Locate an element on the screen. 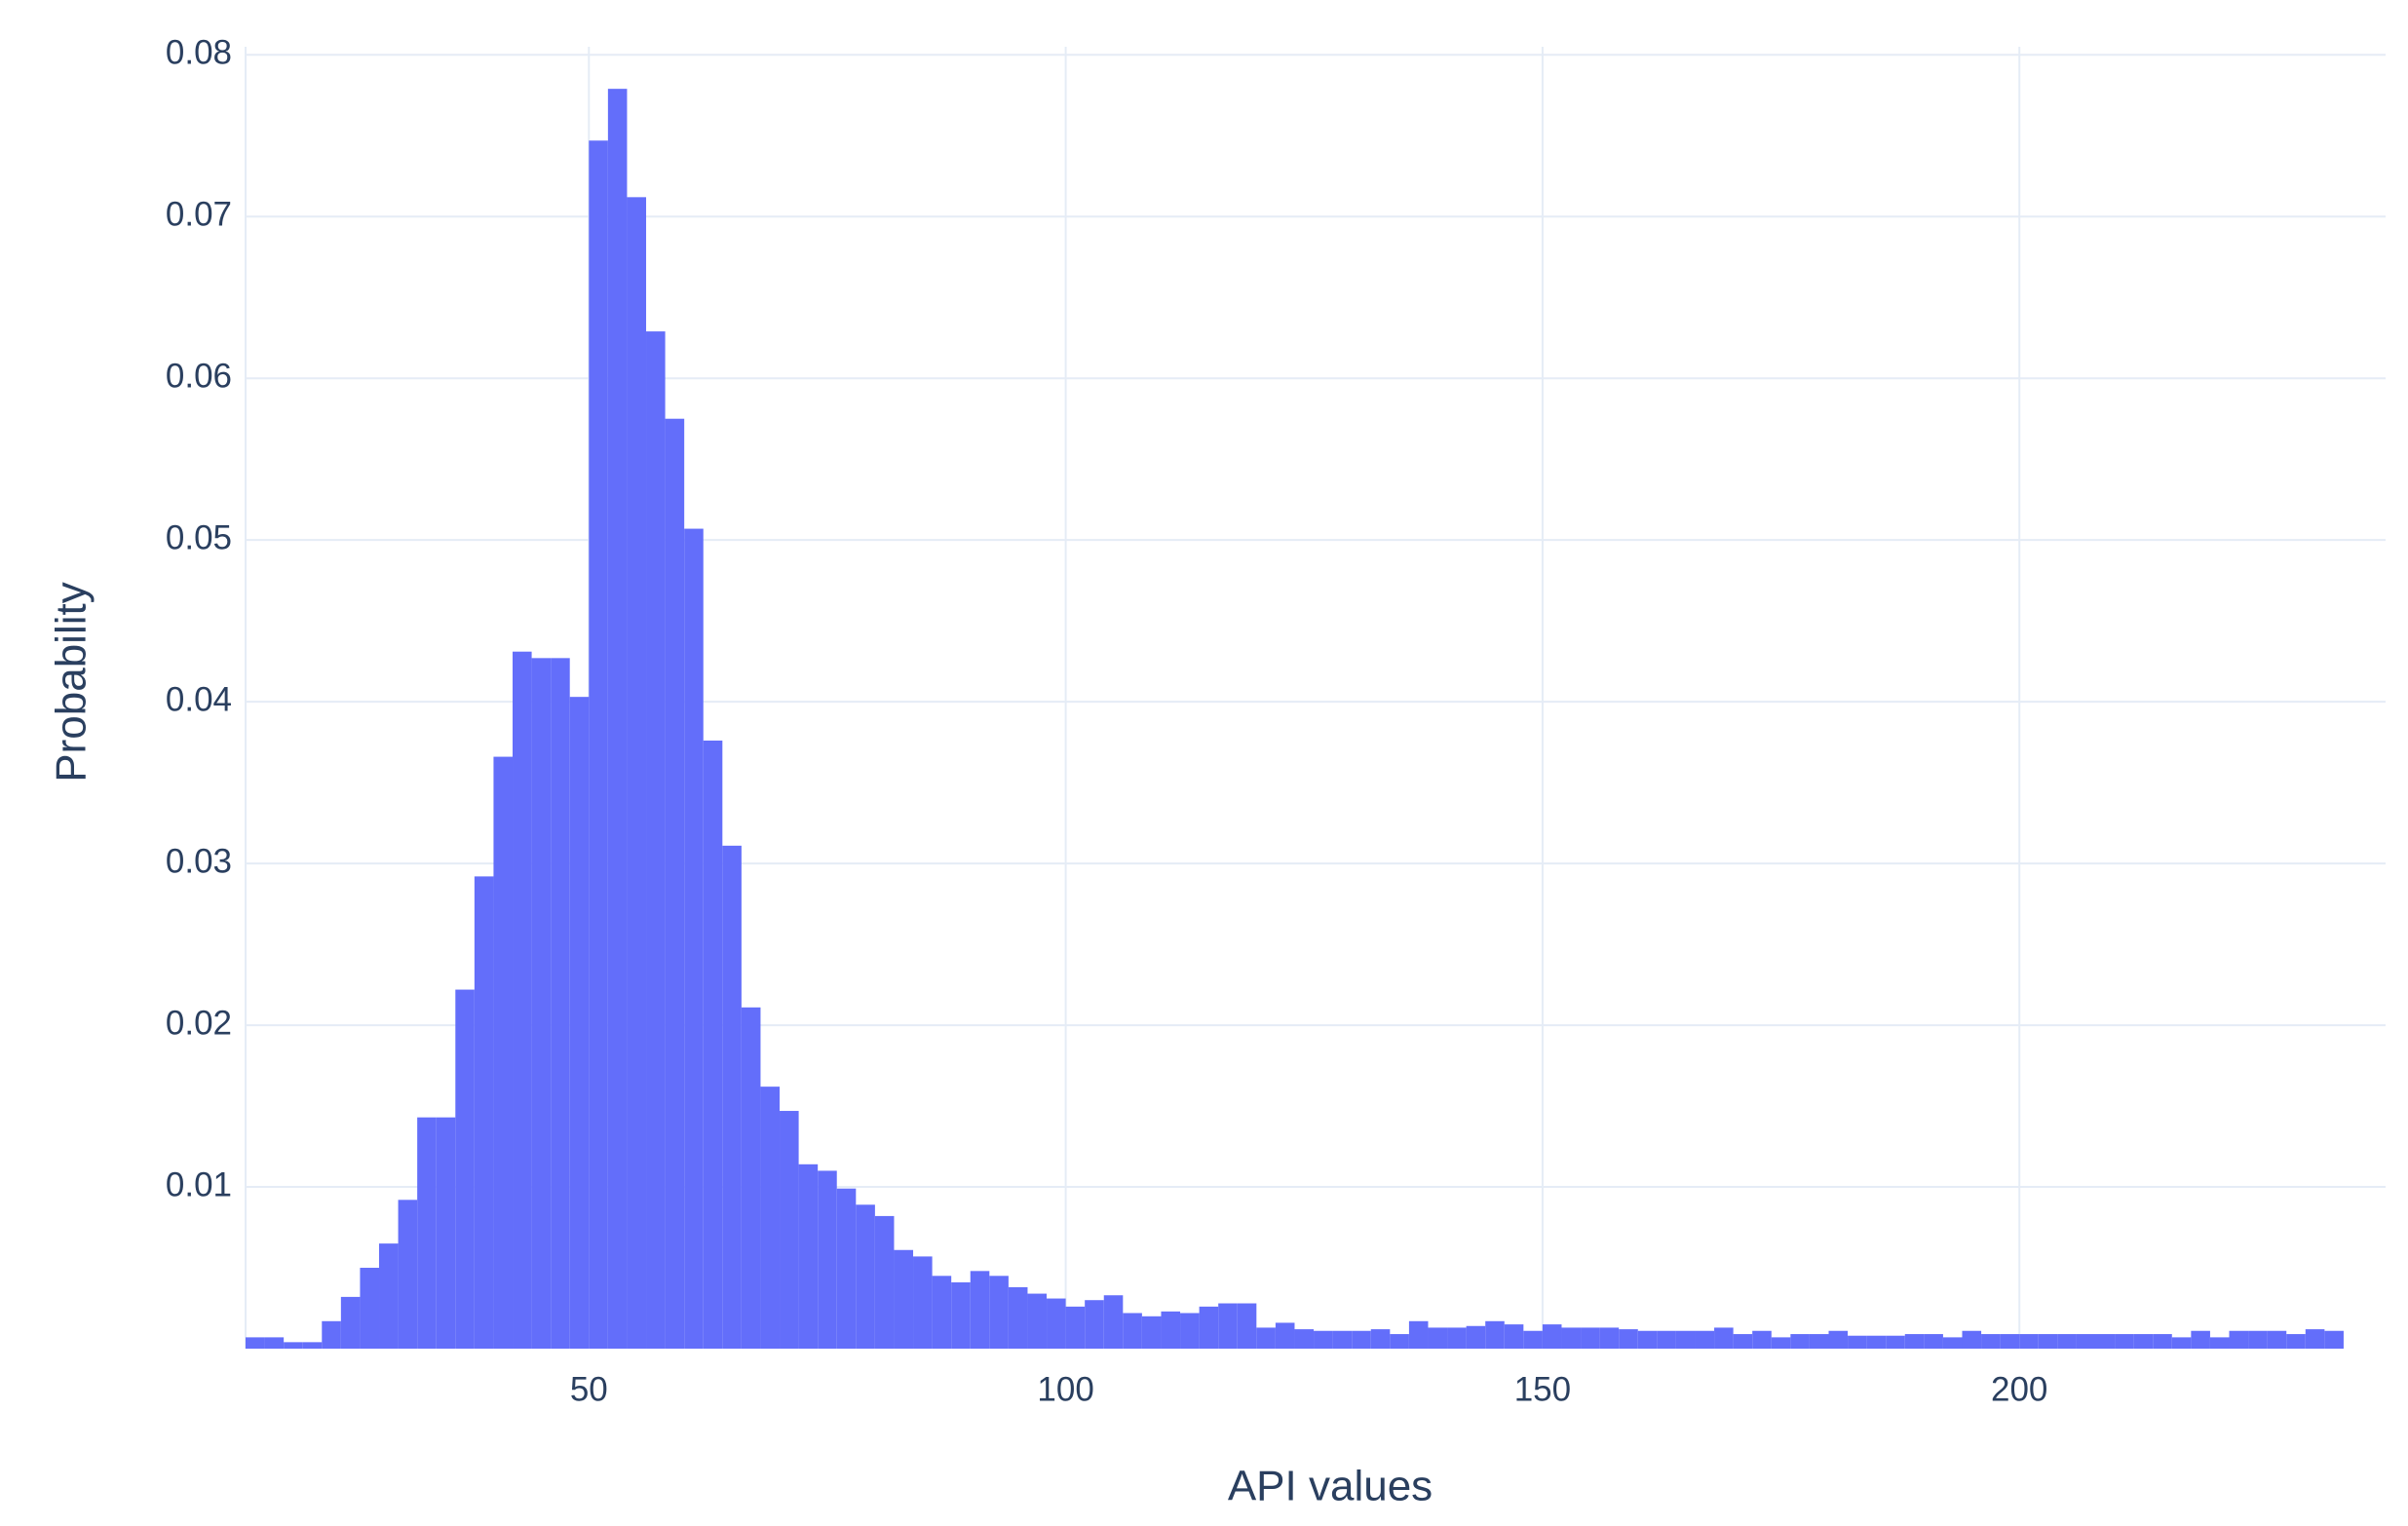  y-tick-label: 0.07 is located at coordinates (199, 215).